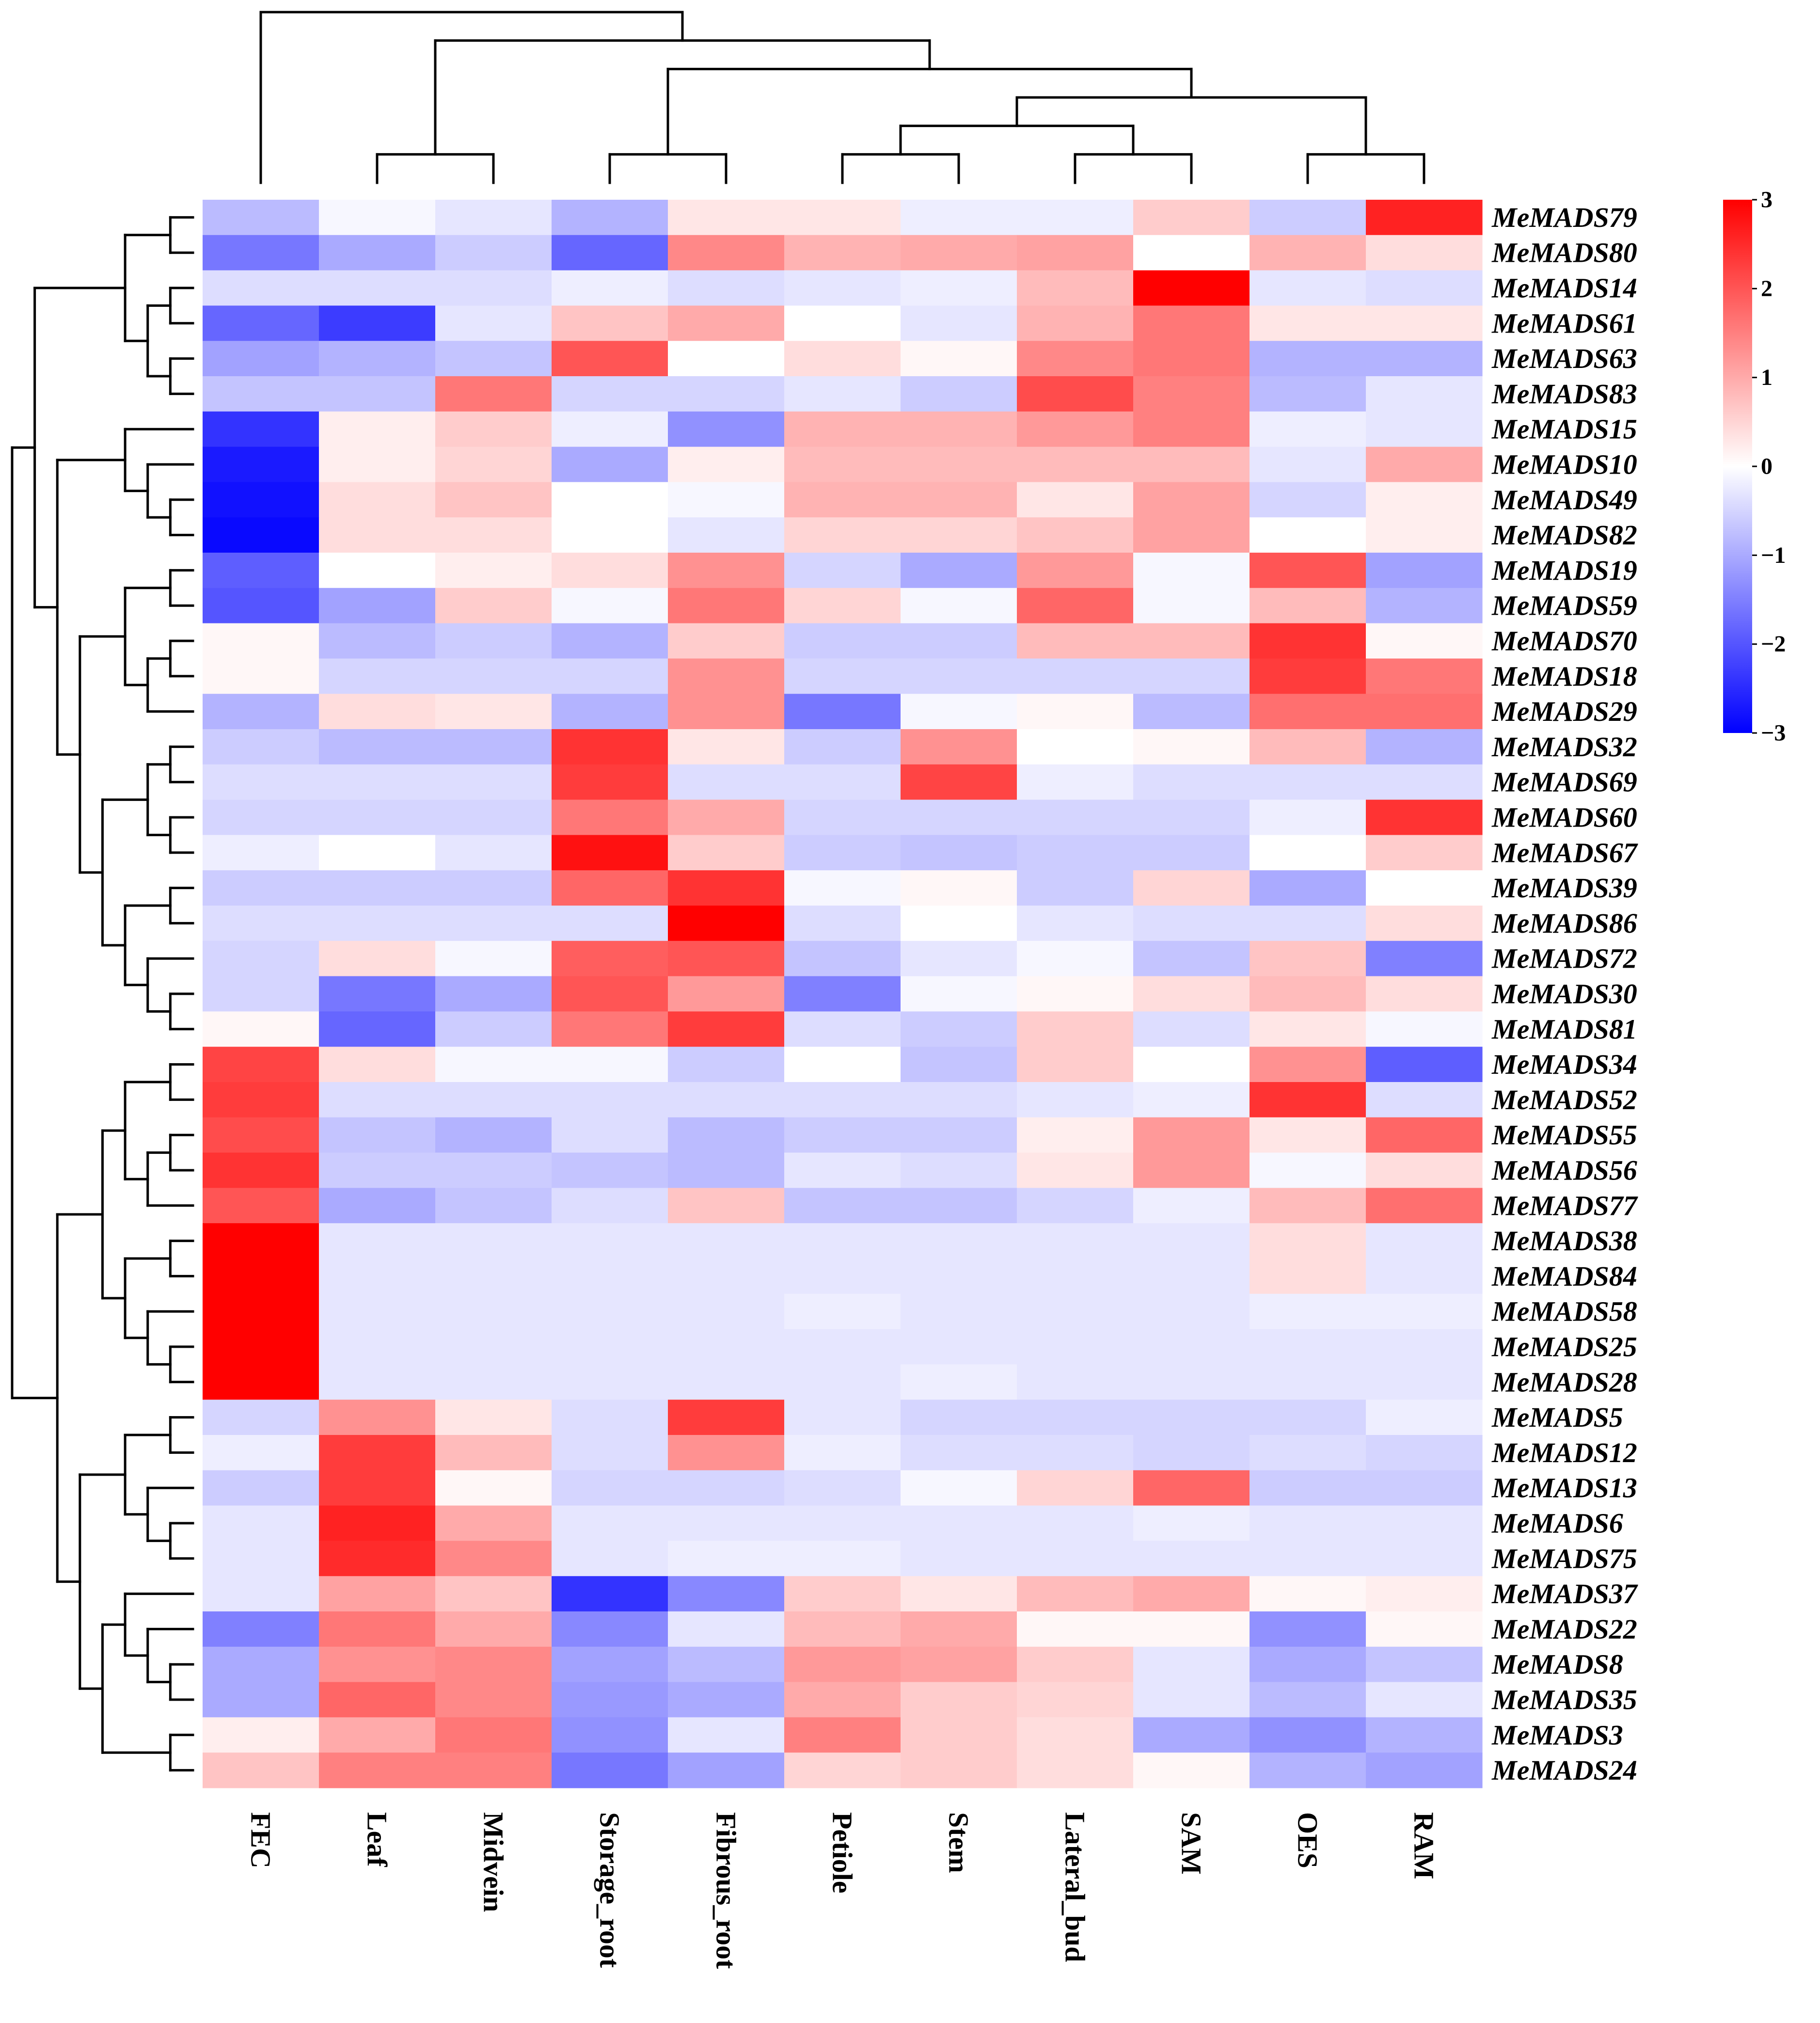 The image size is (1820, 2023). Describe the element at coordinates (1564, 571) in the screenshot. I see `row-label: MeMADS19` at that location.